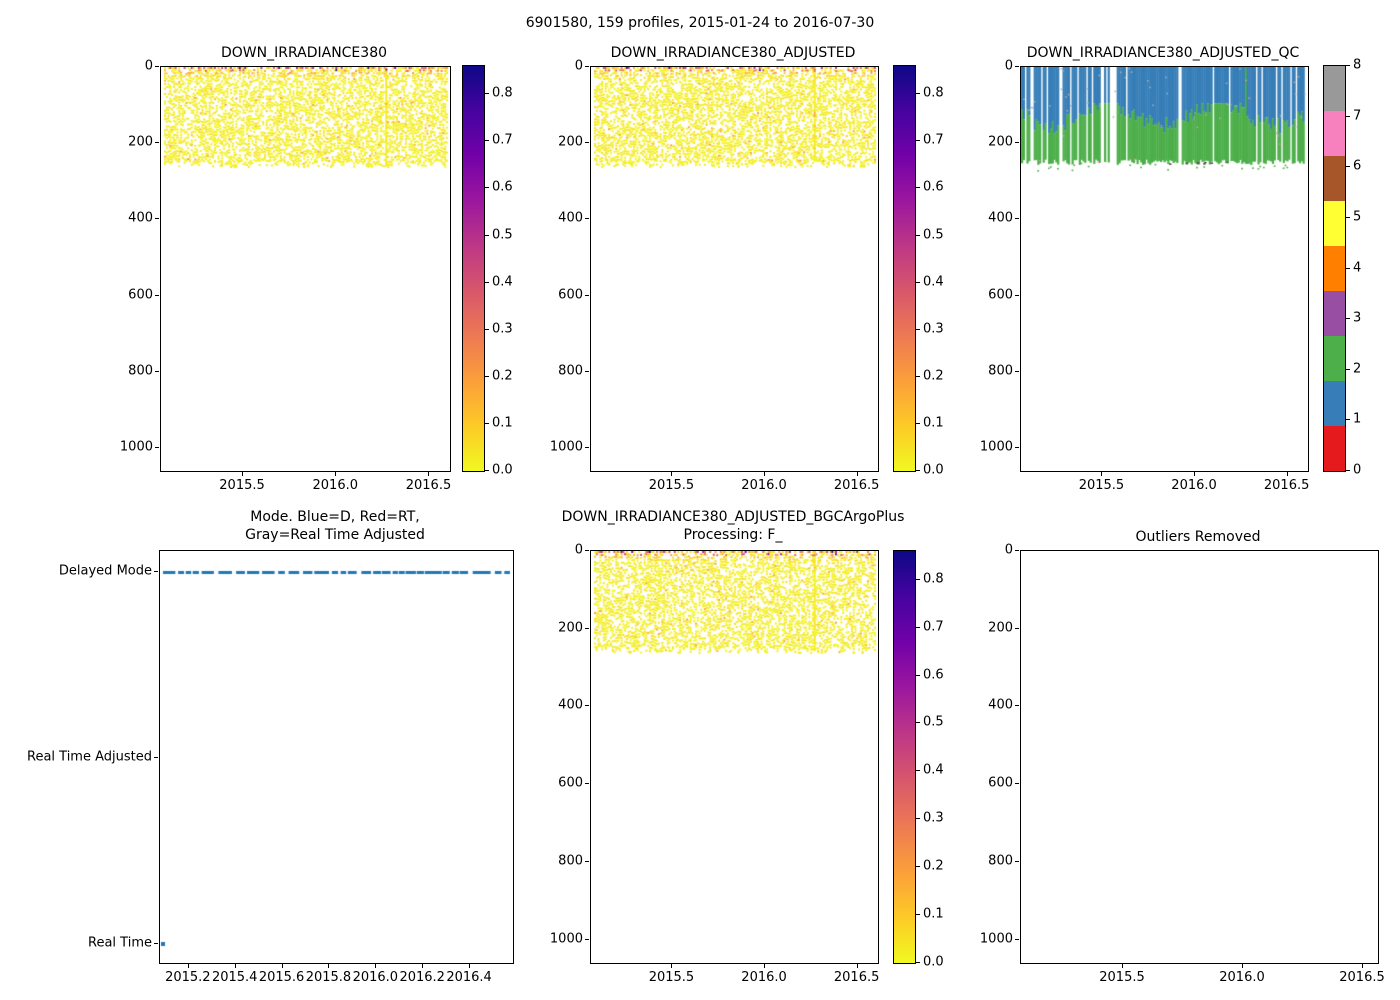 This screenshot has height=1000, width=1400. I want to click on colorbar-tick-label: 0.1, so click(502, 423).